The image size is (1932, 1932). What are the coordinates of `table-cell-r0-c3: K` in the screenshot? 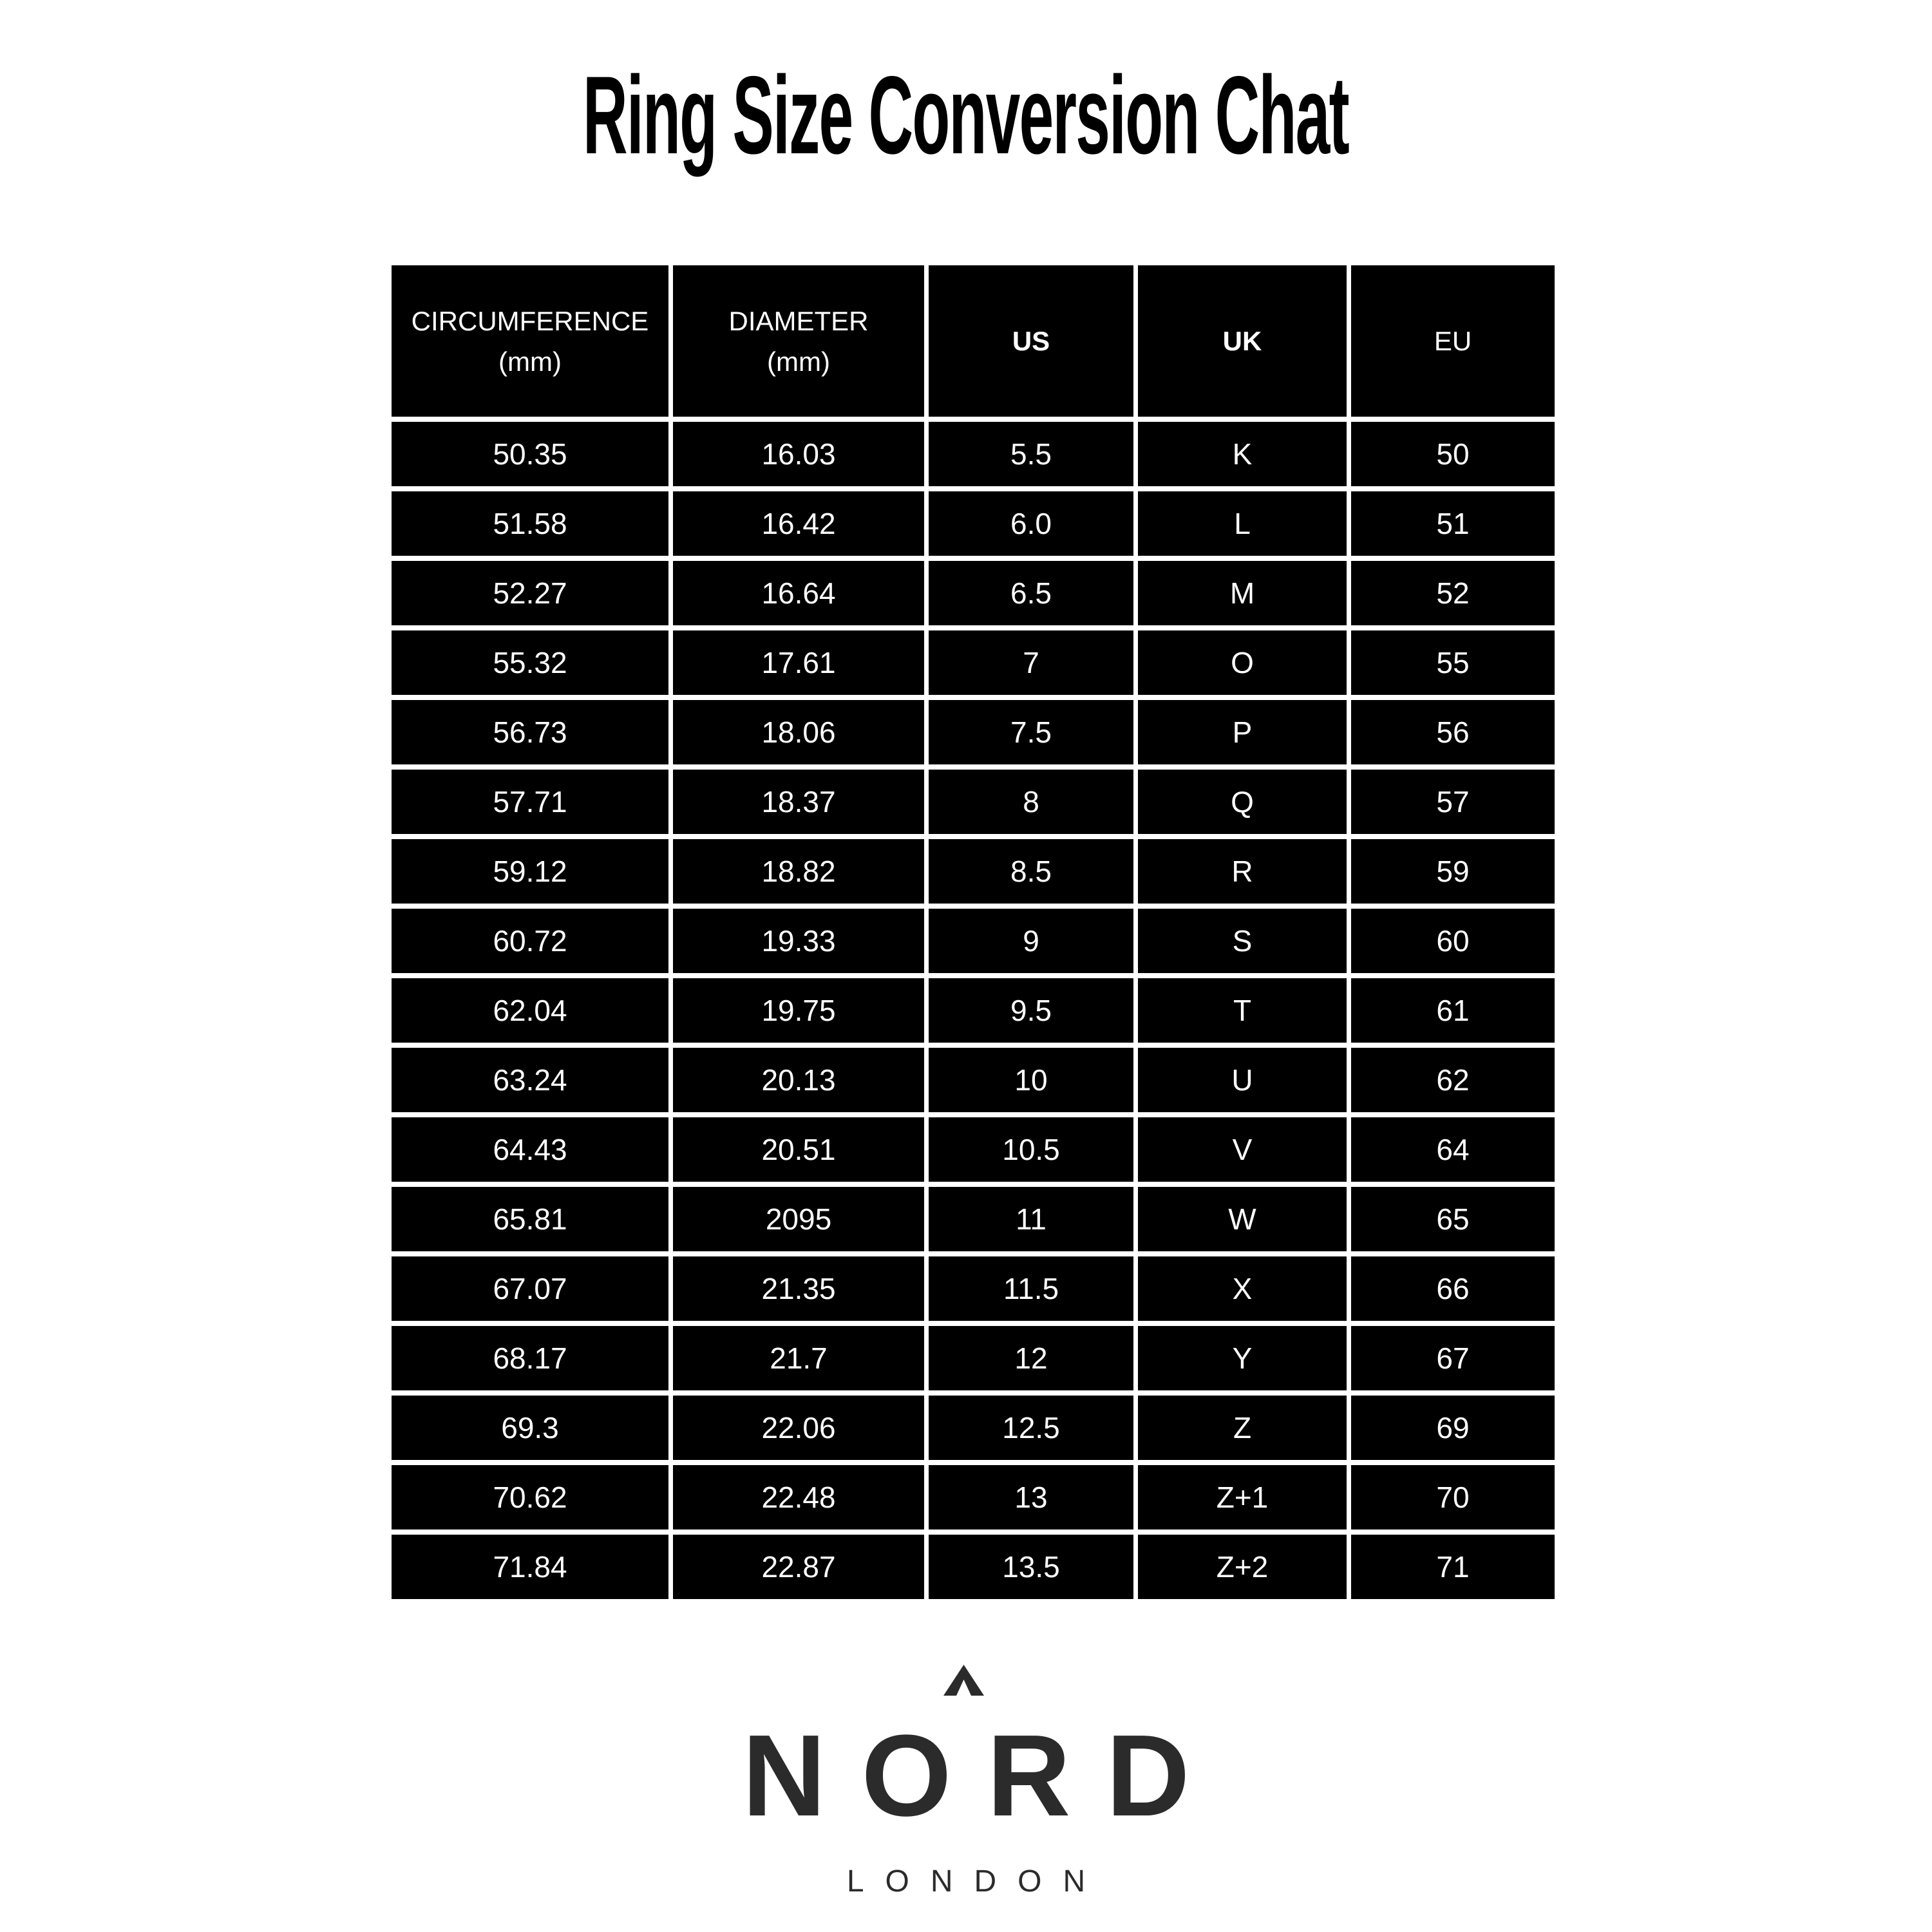 It's located at (1242, 454).